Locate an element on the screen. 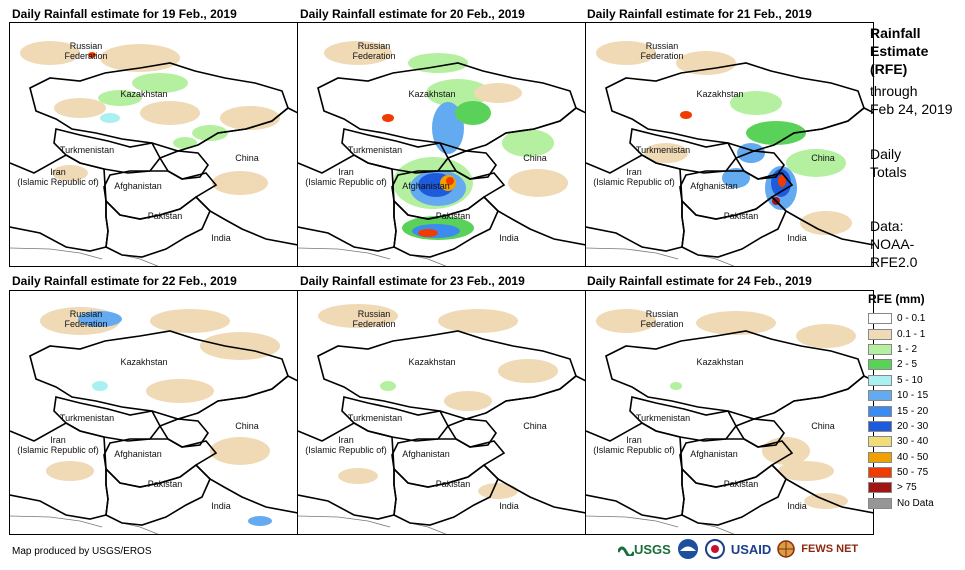 This screenshot has width=965, height=570. legend-item: 2 - 5 is located at coordinates (901, 364).